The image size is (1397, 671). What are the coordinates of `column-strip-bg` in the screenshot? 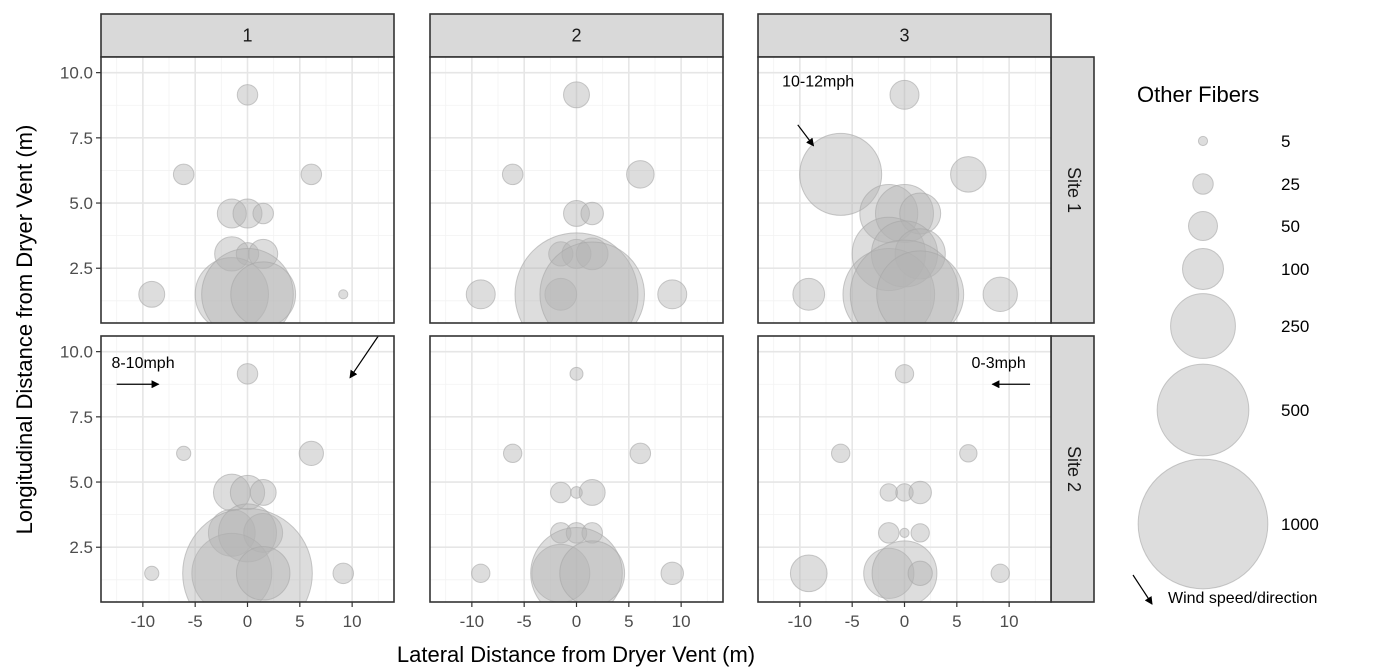 It's located at (247, 35).